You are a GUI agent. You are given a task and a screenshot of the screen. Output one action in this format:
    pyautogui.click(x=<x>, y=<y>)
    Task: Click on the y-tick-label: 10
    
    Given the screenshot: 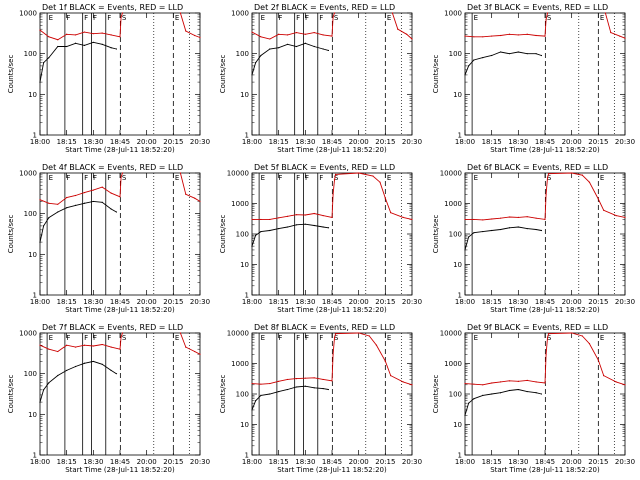 What is the action you would take?
    pyautogui.click(x=32, y=255)
    